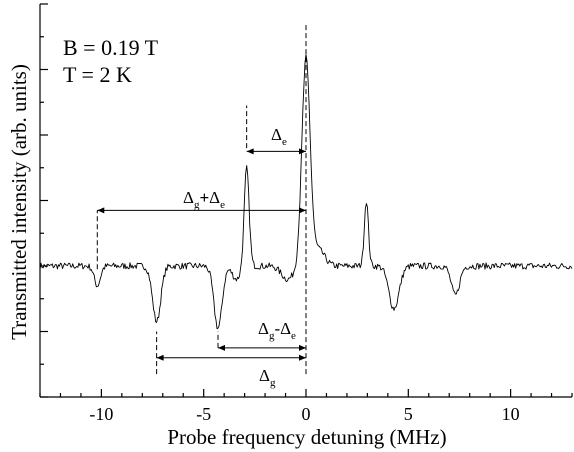 Image resolution: width=574 pixels, height=452 pixels. What do you see at coordinates (279, 136) in the screenshot?
I see `delta-e-label: Δe` at bounding box center [279, 136].